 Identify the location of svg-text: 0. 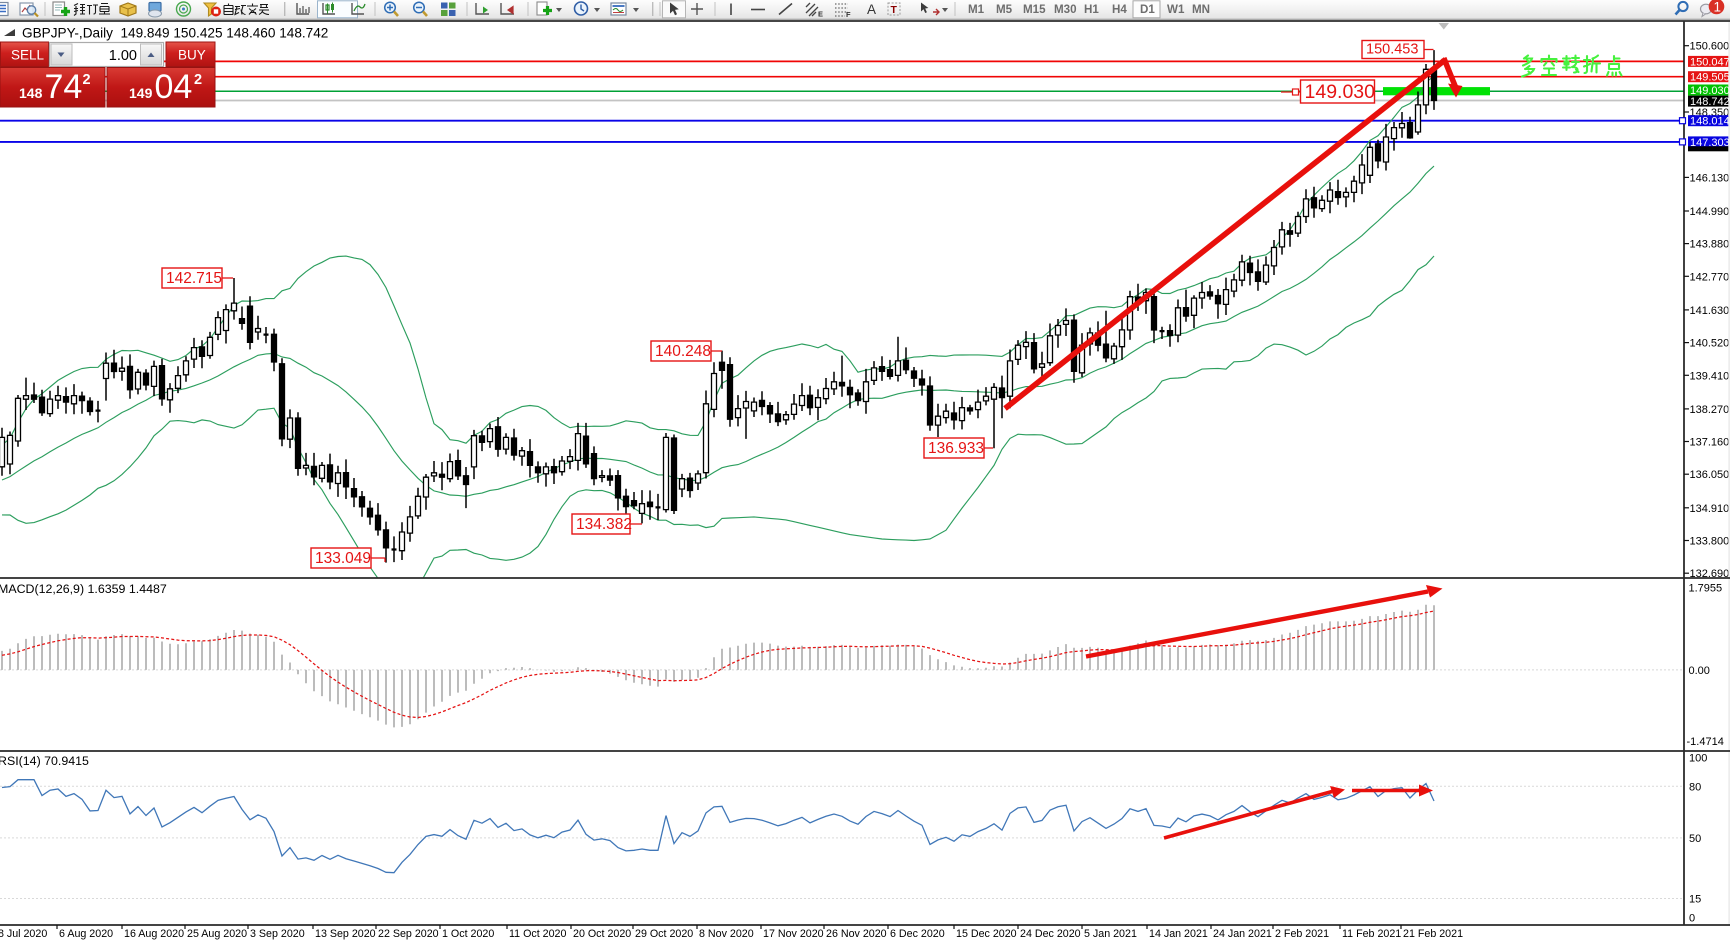
(1692, 919).